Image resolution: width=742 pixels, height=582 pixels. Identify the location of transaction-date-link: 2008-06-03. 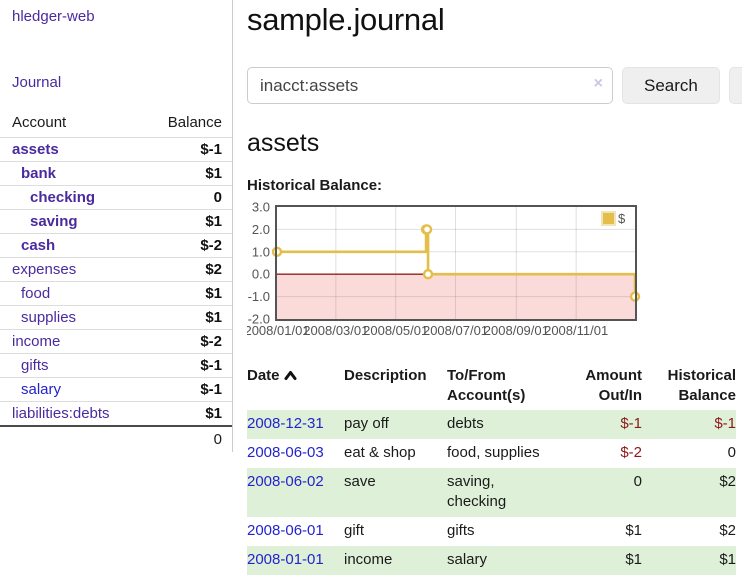
(285, 452).